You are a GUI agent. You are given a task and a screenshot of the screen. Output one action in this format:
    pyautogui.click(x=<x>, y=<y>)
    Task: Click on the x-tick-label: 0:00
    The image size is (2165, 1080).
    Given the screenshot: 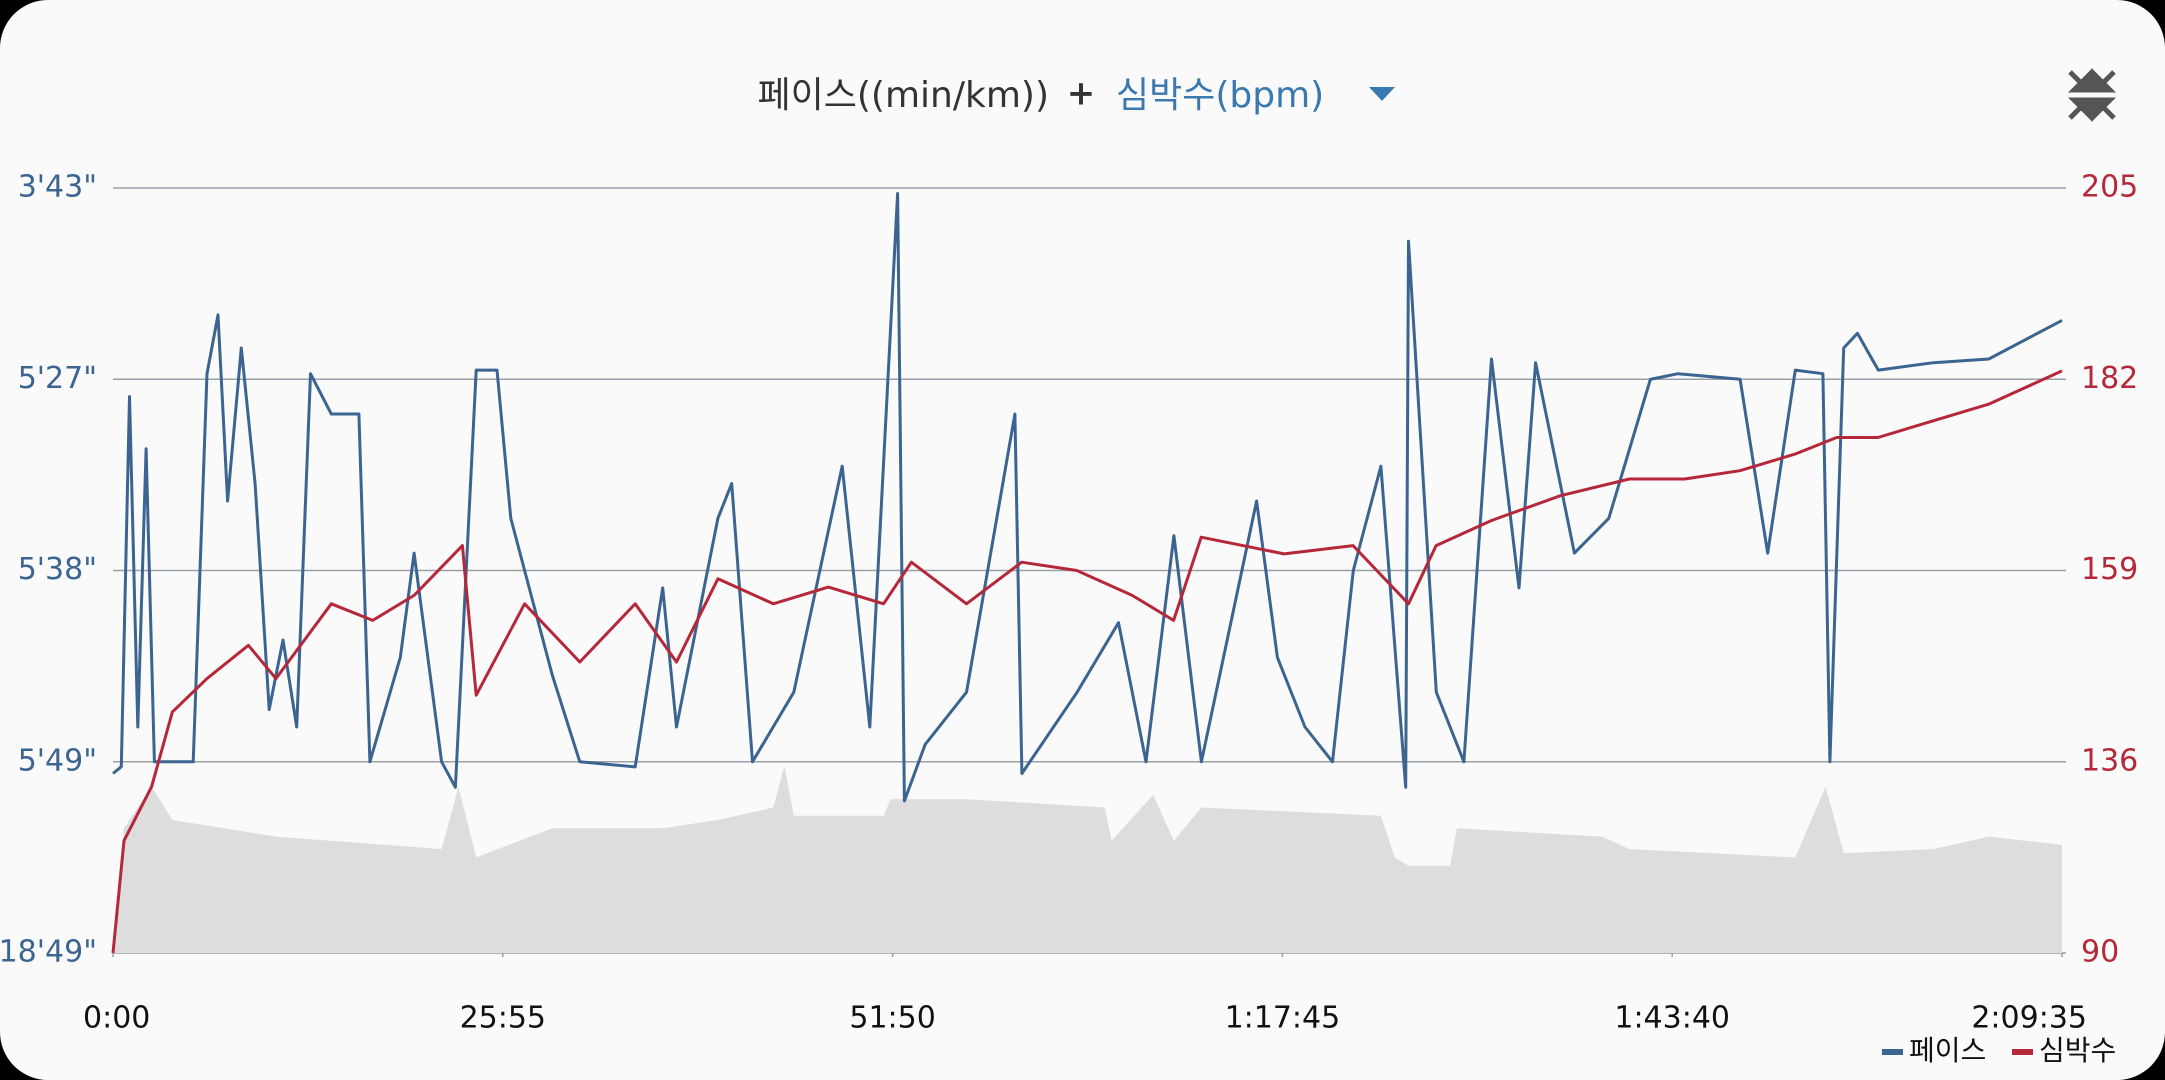 What is the action you would take?
    pyautogui.click(x=116, y=1018)
    